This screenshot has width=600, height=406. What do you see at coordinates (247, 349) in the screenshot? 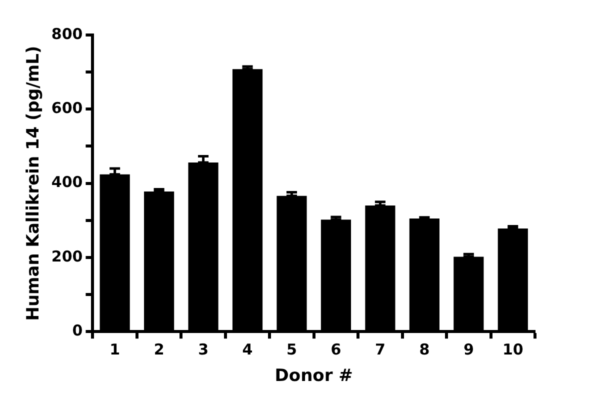
I see `x-tick-label: 4` at bounding box center [247, 349].